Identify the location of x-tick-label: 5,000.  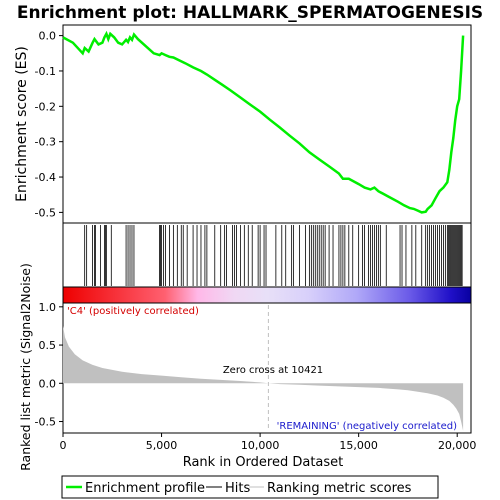
(162, 445).